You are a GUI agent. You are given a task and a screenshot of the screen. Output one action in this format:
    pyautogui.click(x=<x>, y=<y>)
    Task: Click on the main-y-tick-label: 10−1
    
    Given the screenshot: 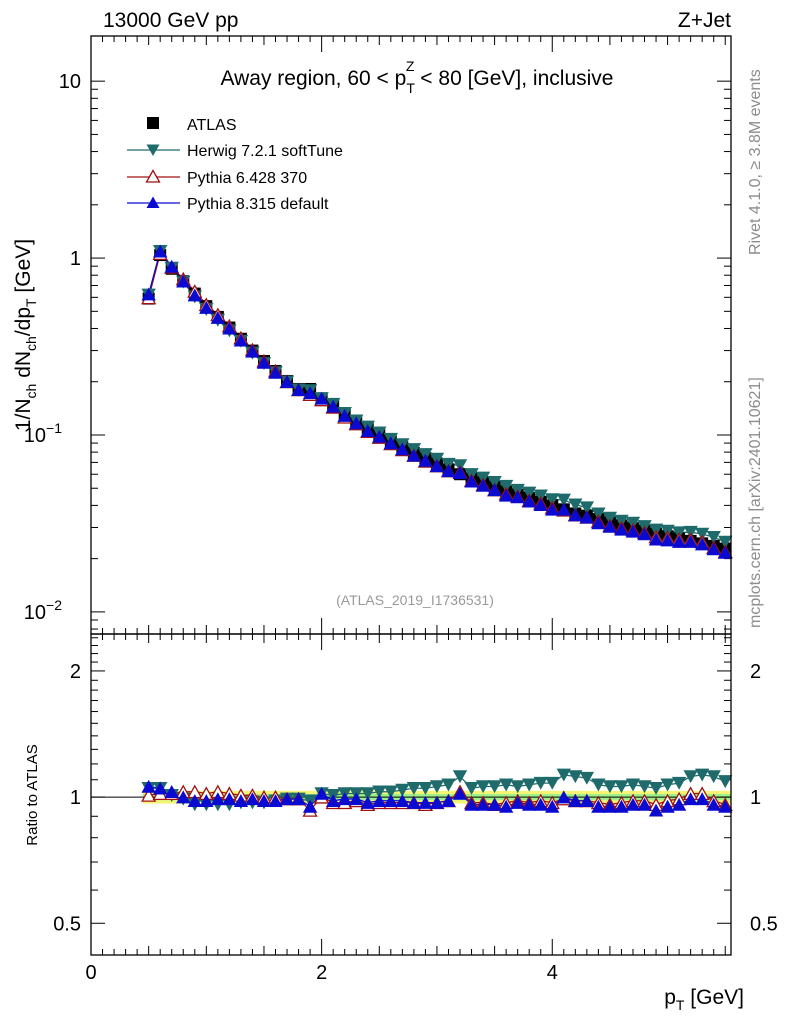 What is the action you would take?
    pyautogui.click(x=43, y=433)
    